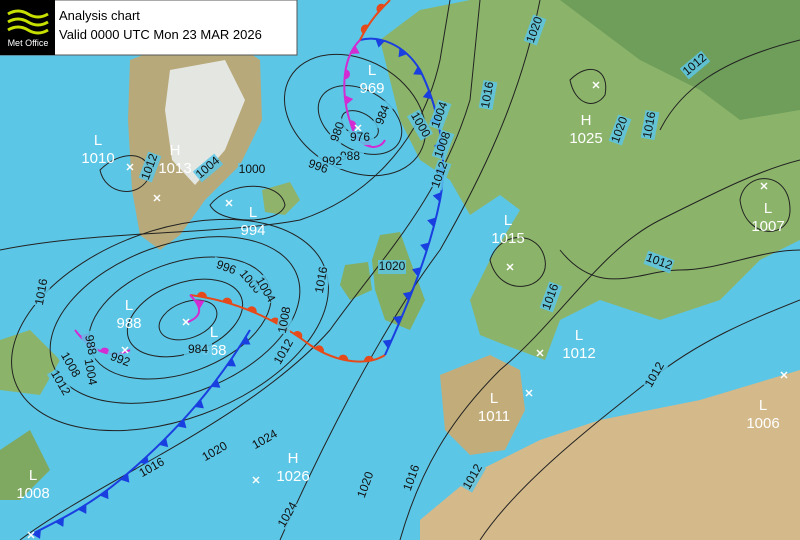 The image size is (800, 540). I want to click on centre-pressure: 969, so click(371, 88).